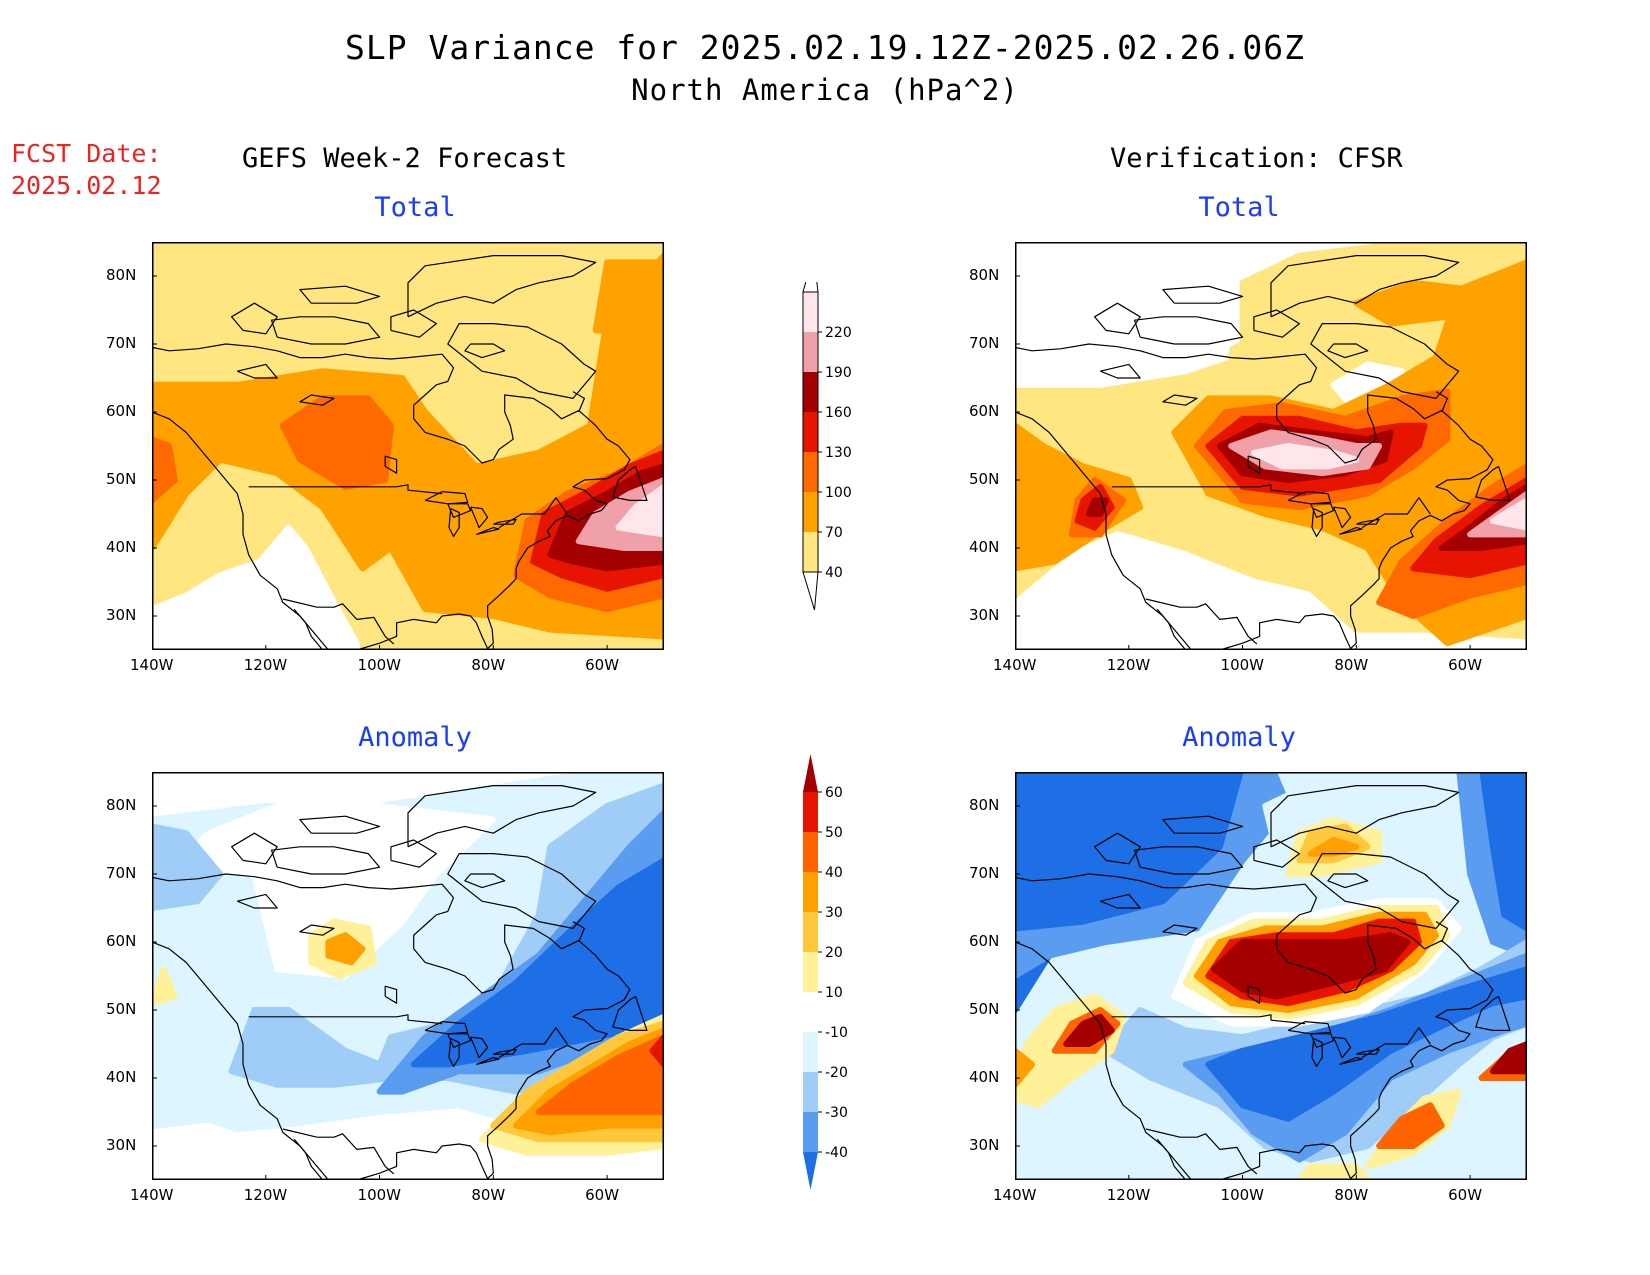  I want to click on colorbar-label: -30, so click(836, 1113).